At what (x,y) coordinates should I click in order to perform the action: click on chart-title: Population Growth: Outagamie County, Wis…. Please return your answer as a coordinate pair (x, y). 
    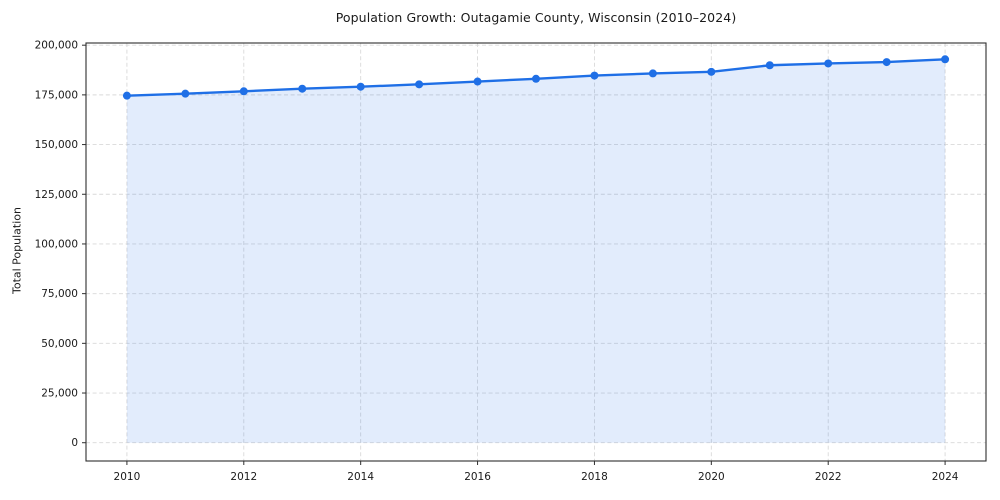
    Looking at the image, I should click on (536, 17).